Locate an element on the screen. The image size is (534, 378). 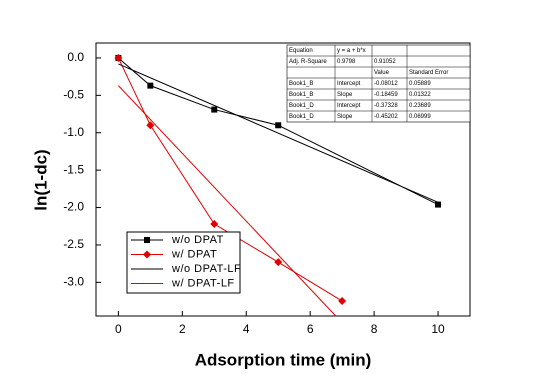
table-cell: Adj. R-Square is located at coordinates (308, 62).